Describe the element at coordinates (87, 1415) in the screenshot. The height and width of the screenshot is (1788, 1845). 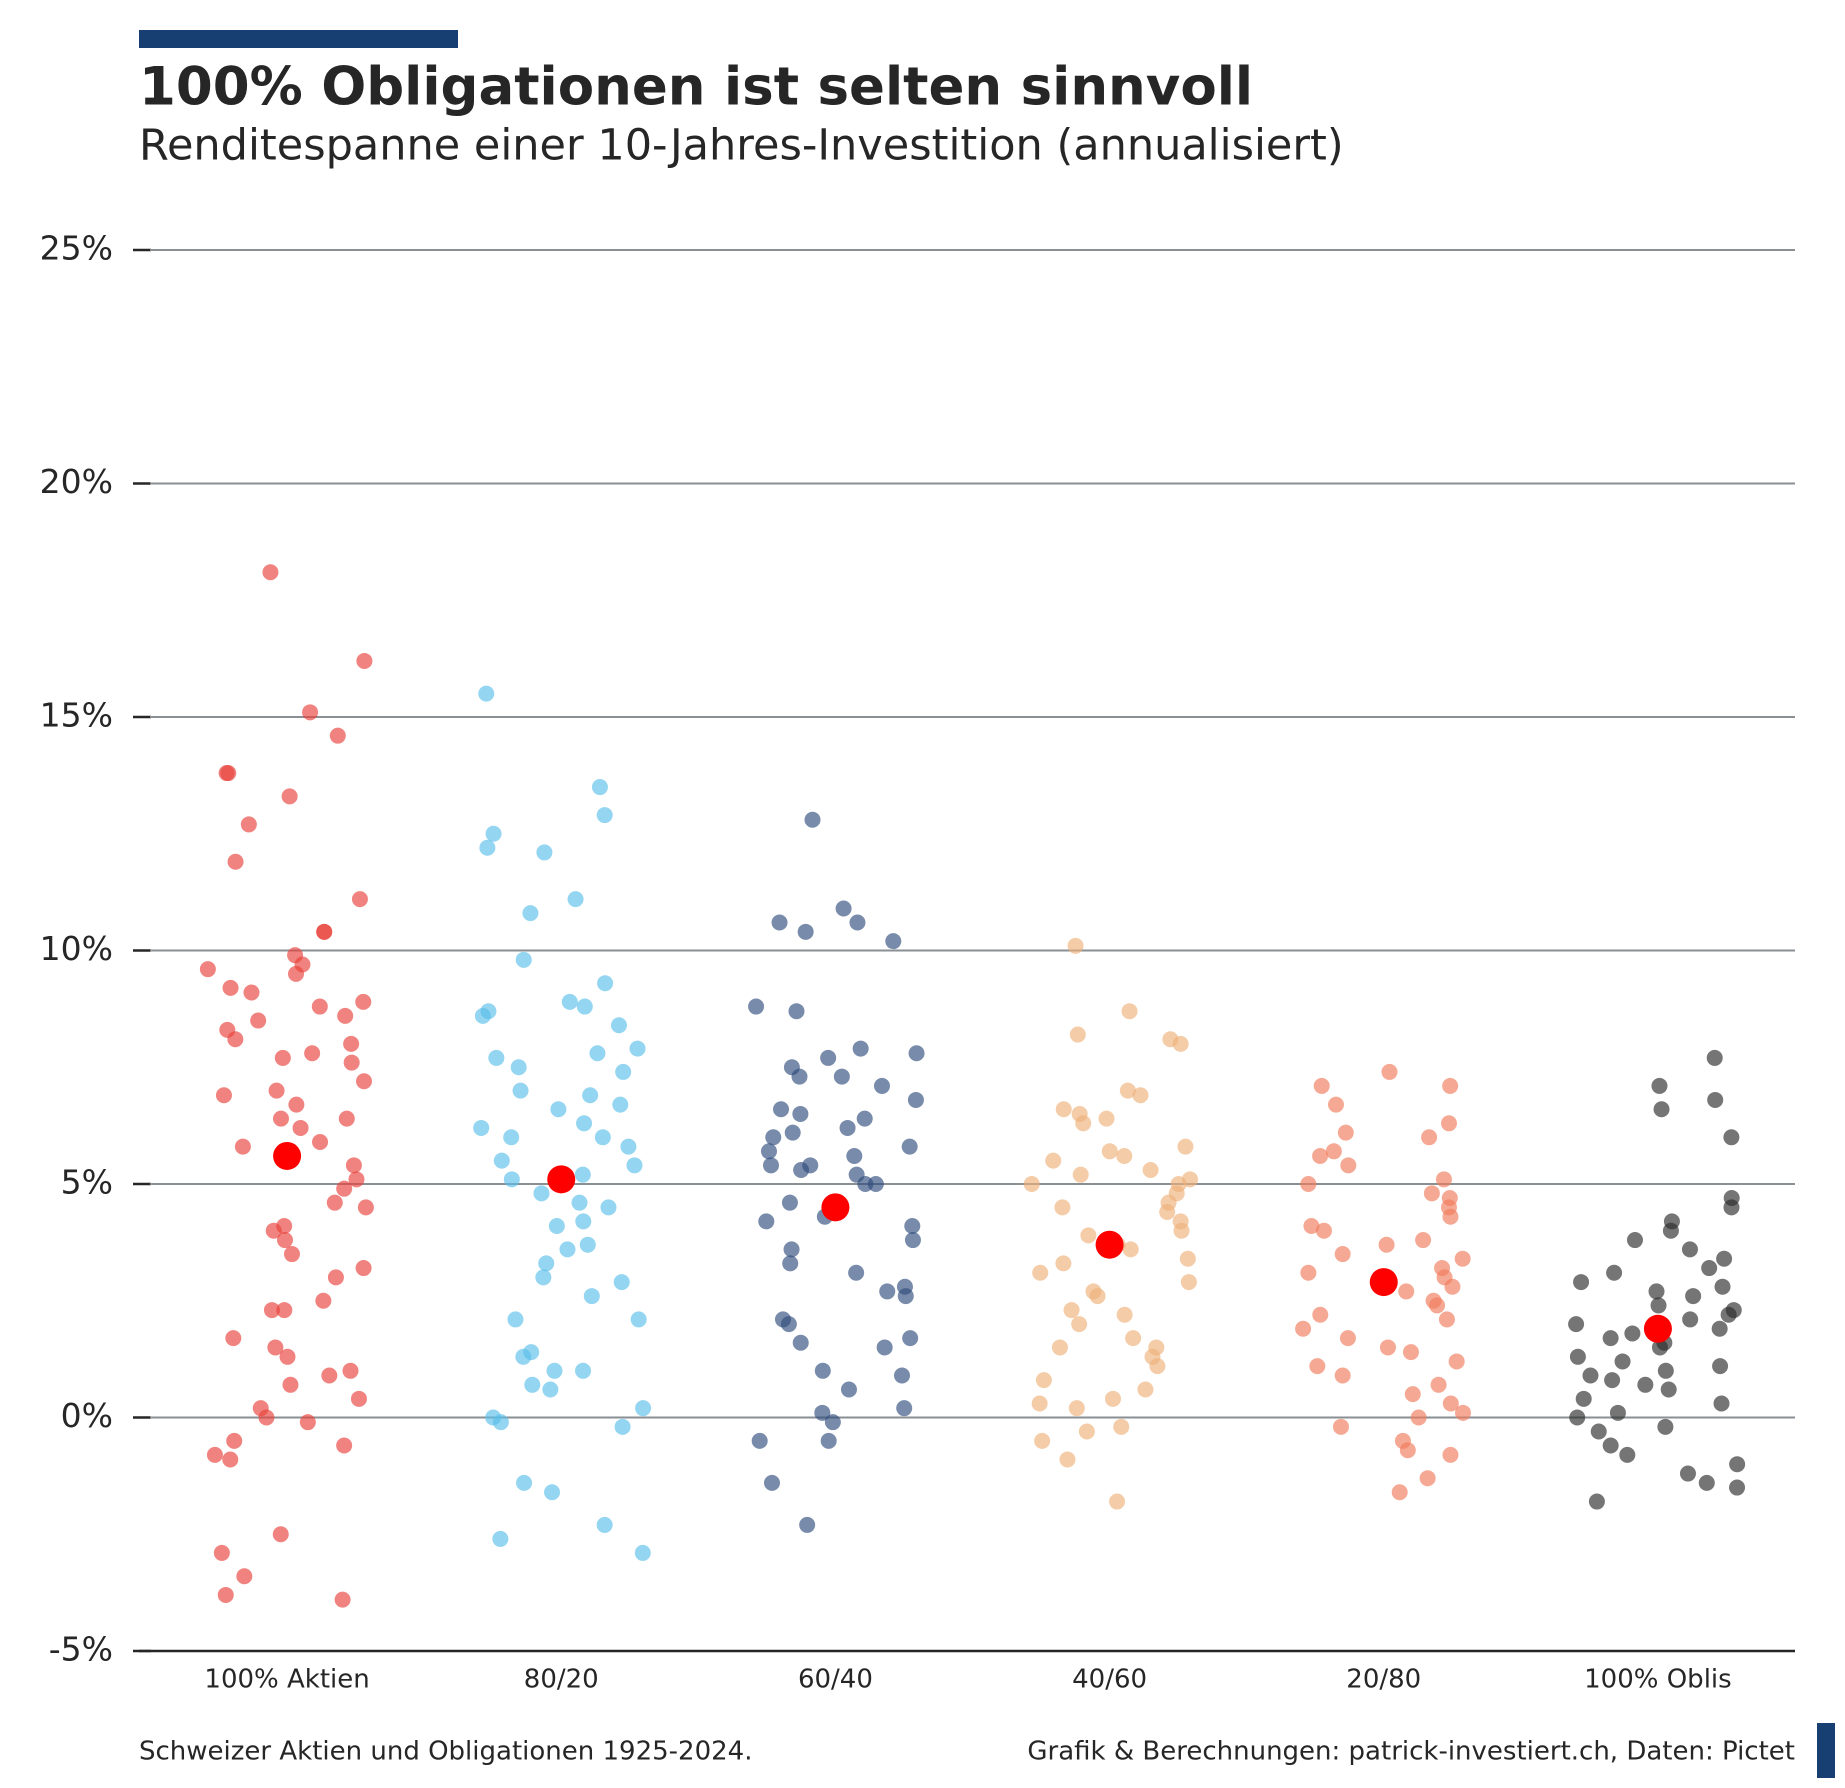
I see `y-tick-label: 0%` at that location.